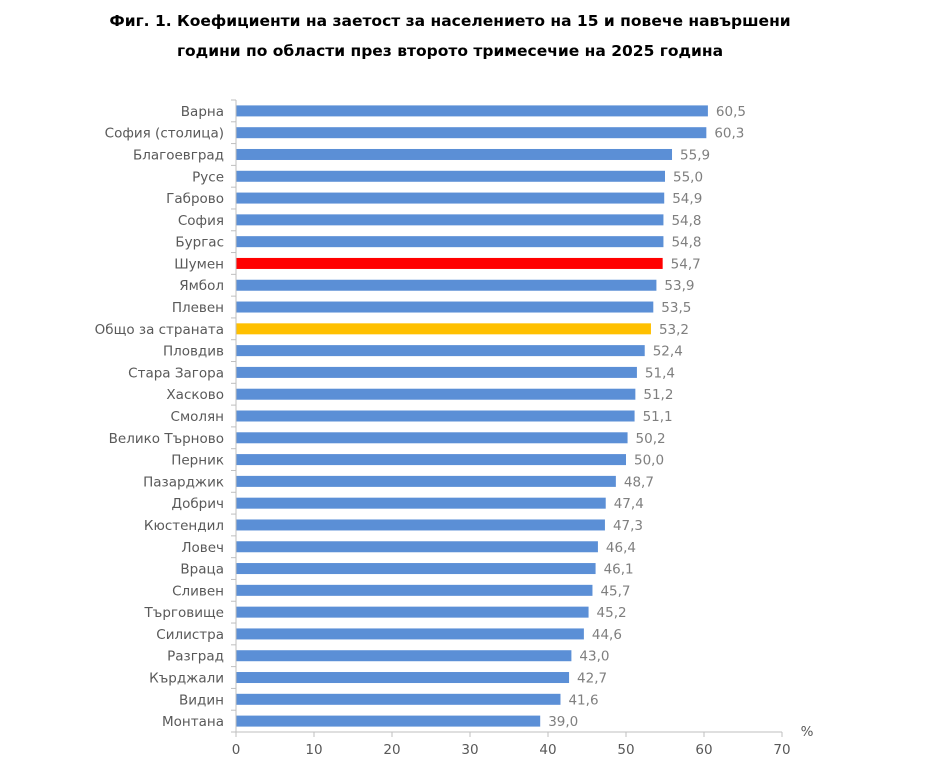  Describe the element at coordinates (199, 243) in the screenshot. I see `category-label: Бургас` at that location.